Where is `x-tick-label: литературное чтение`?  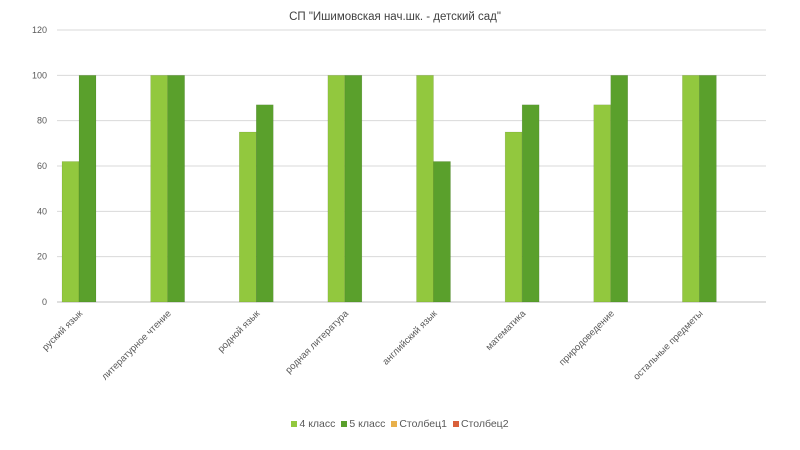 x-tick-label: литературное чтение is located at coordinates (137, 345).